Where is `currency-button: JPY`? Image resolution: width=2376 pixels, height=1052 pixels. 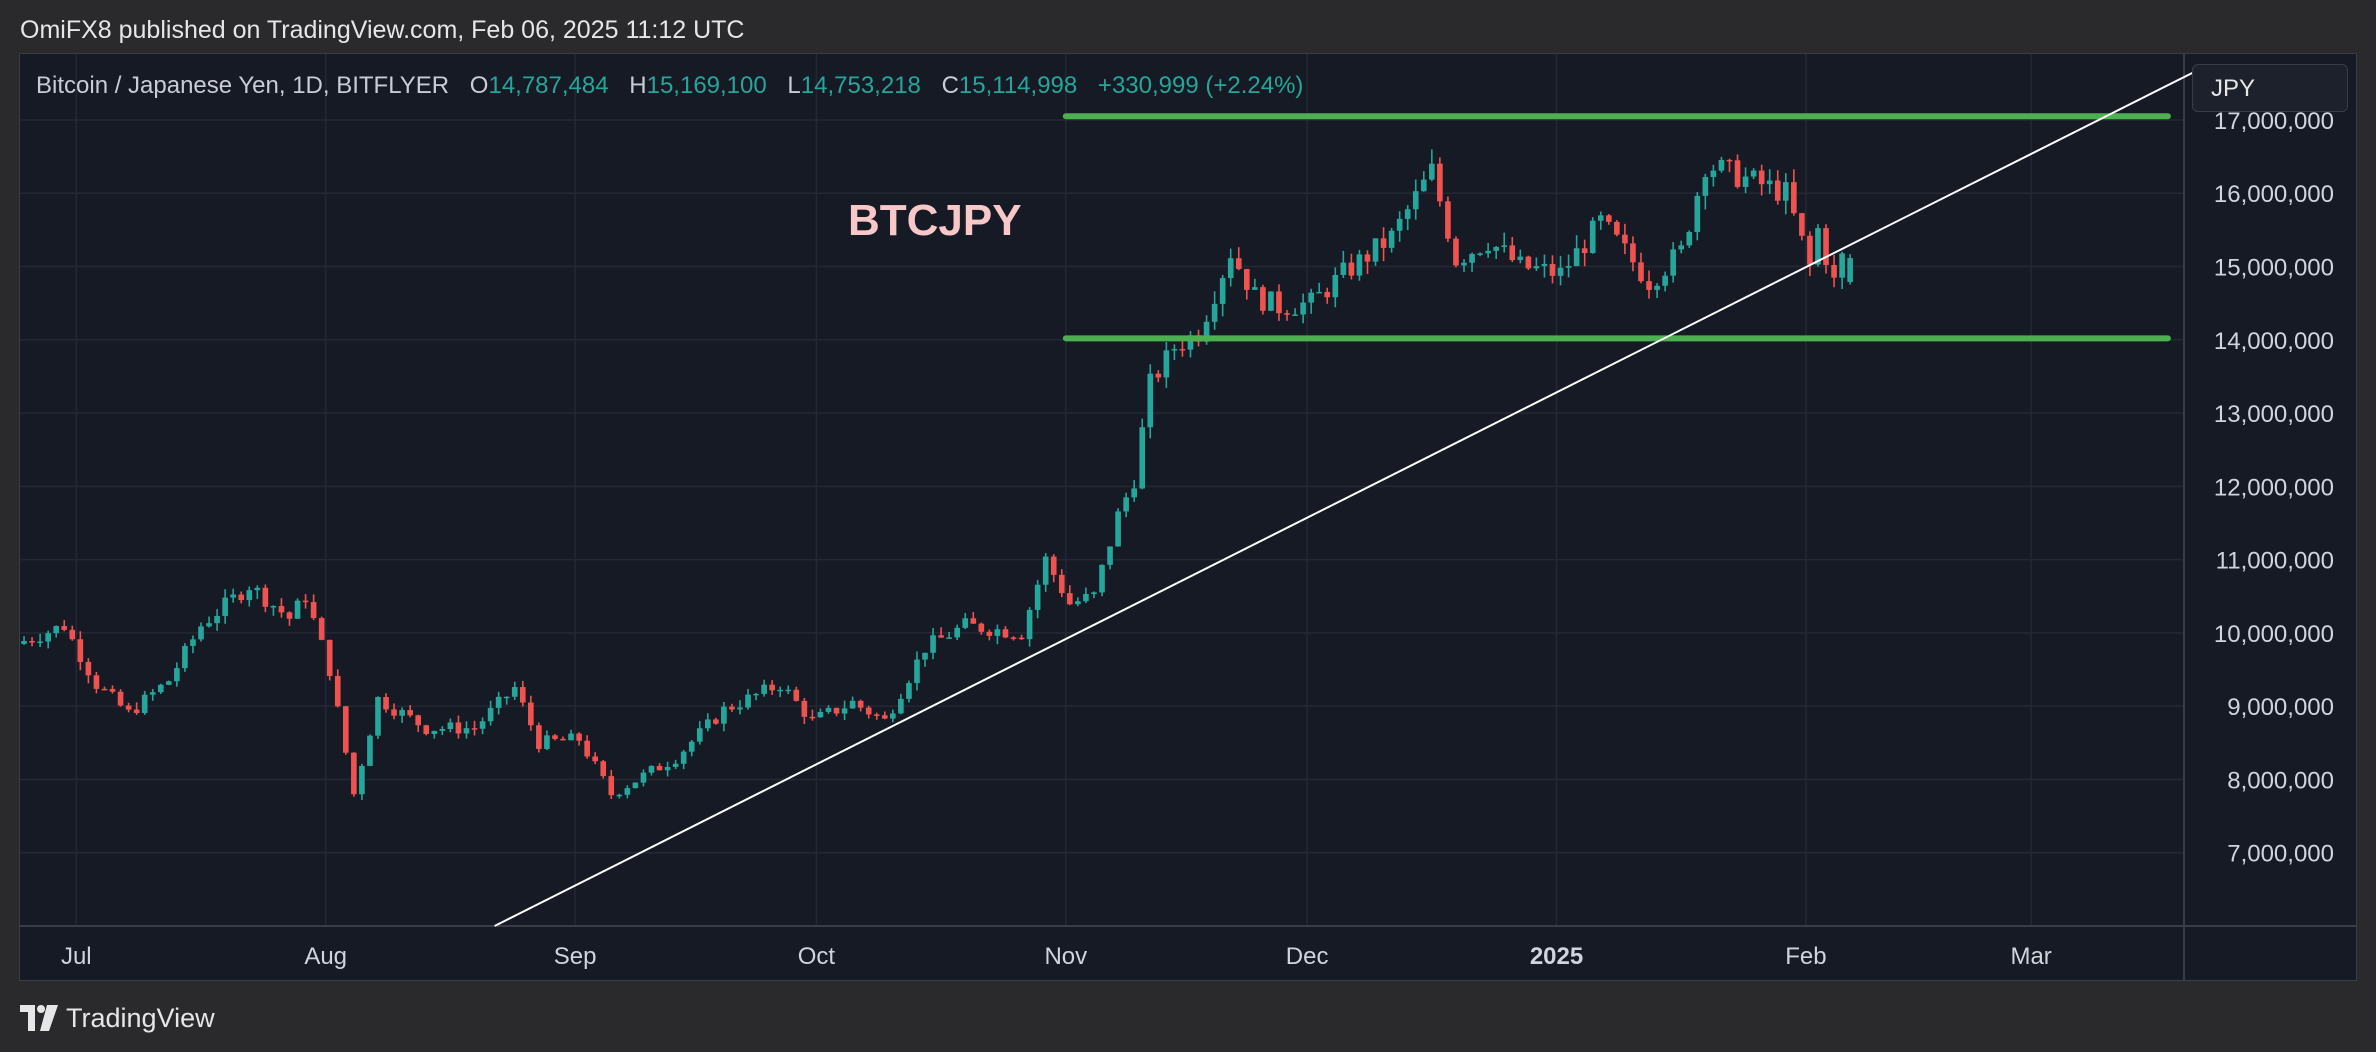 currency-button: JPY is located at coordinates (2270, 88).